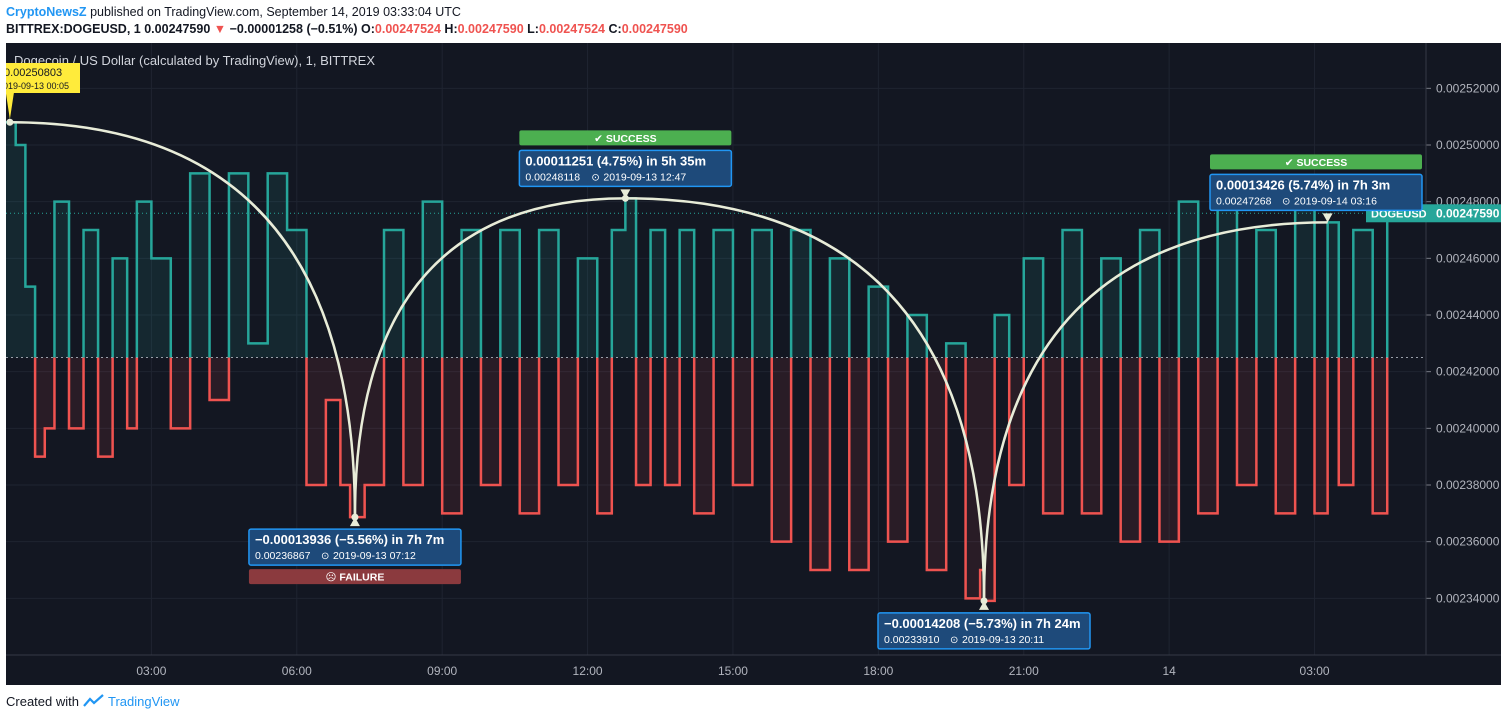 The height and width of the screenshot is (720, 1508). Describe the element at coordinates (1303, 184) in the screenshot. I see `measure-headline: 0.00013426 (5.74%) in 7h 3m` at that location.